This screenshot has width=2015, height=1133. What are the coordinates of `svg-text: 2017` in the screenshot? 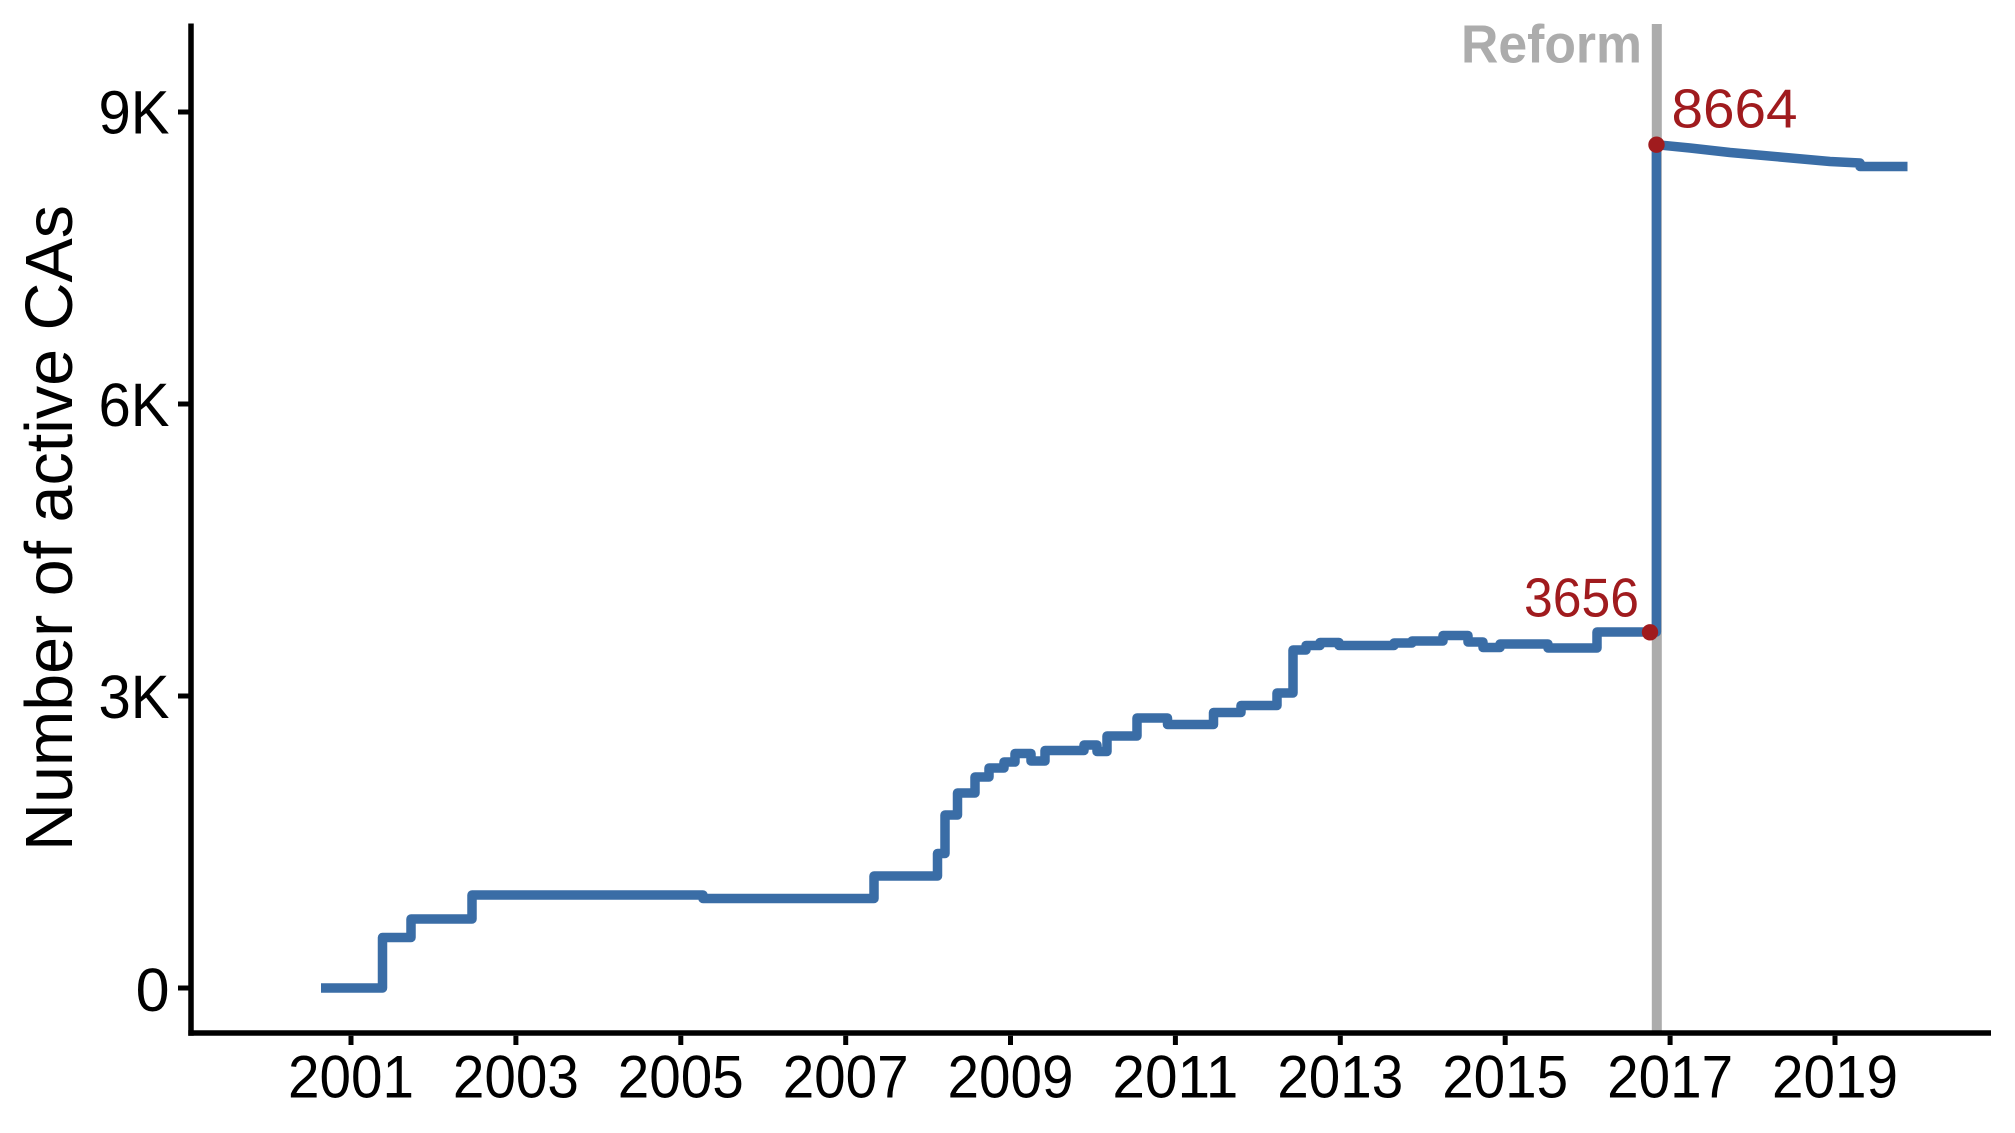 It's located at (1670, 1077).